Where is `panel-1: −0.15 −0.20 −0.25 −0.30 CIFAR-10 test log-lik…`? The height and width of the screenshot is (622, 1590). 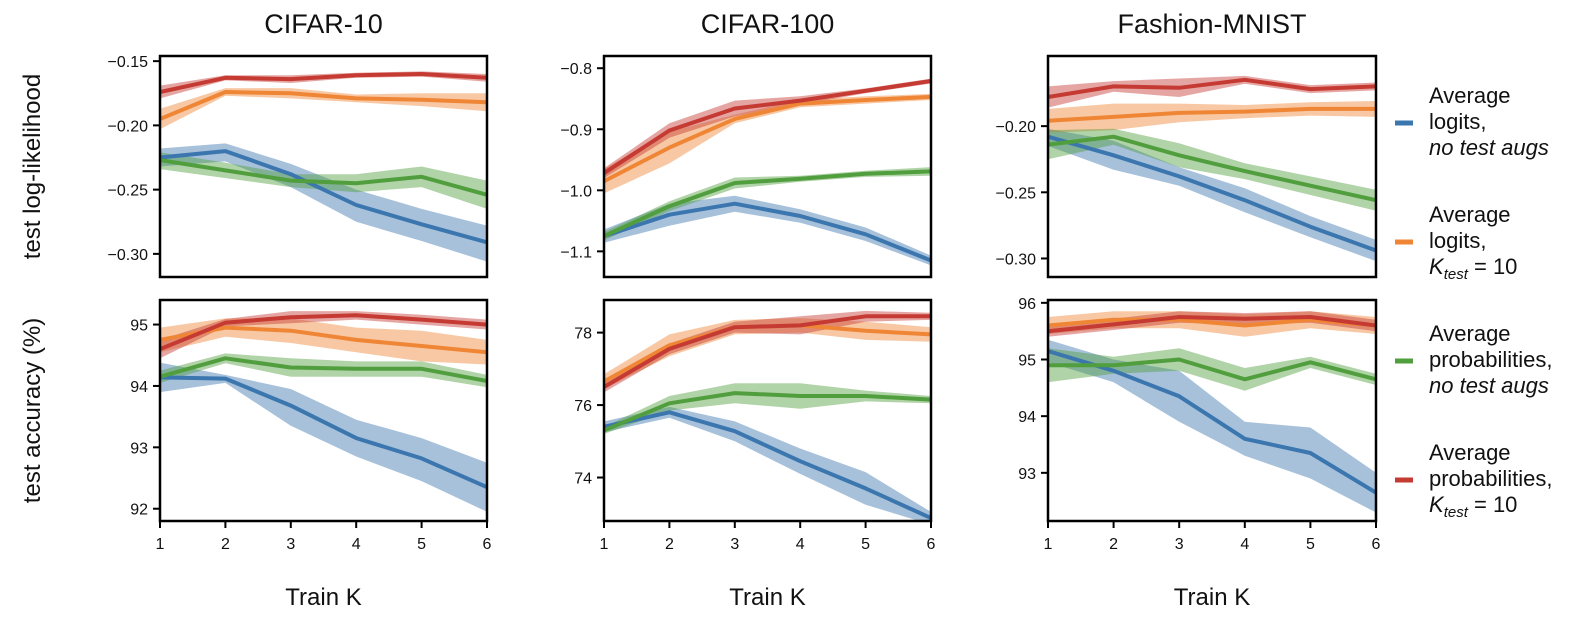
panel-1: −0.15 −0.20 −0.25 −0.30 CIFAR-10 test log-lik… is located at coordinates (254, 144).